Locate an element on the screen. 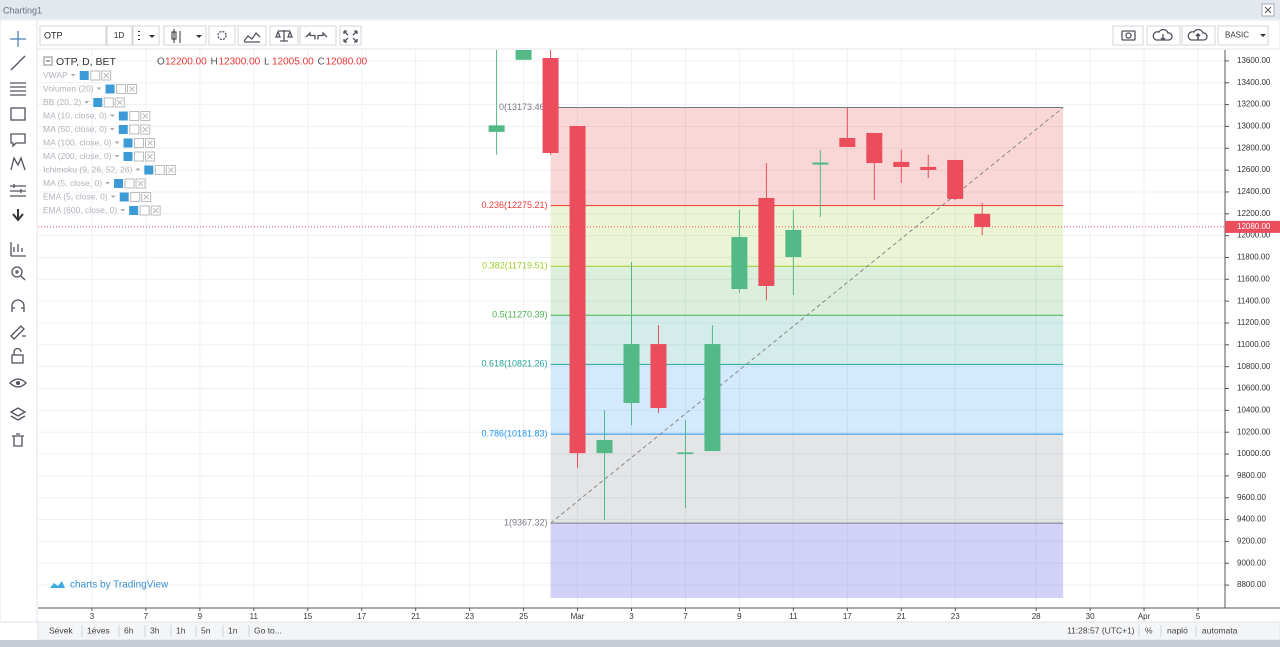 This screenshot has height=647, width=1280. x-tick-label: 5 is located at coordinates (1198, 616).